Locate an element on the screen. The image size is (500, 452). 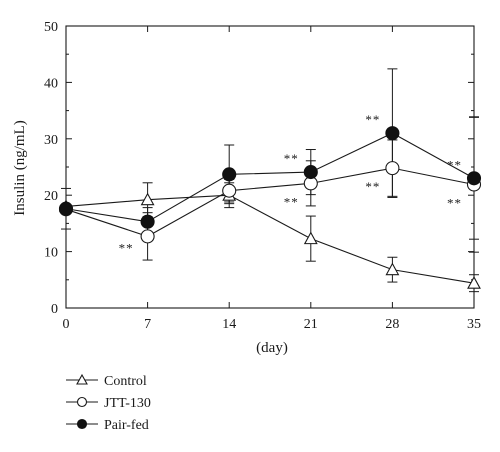
legend-label-jtt130: JTT-130 is located at coordinates (127, 403).